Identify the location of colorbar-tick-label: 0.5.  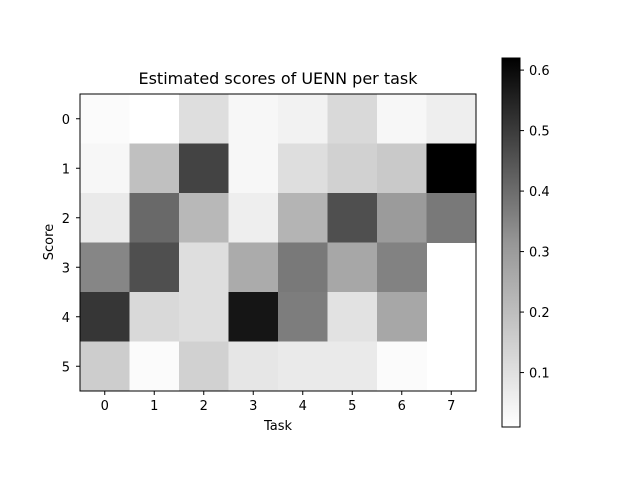
(539, 132).